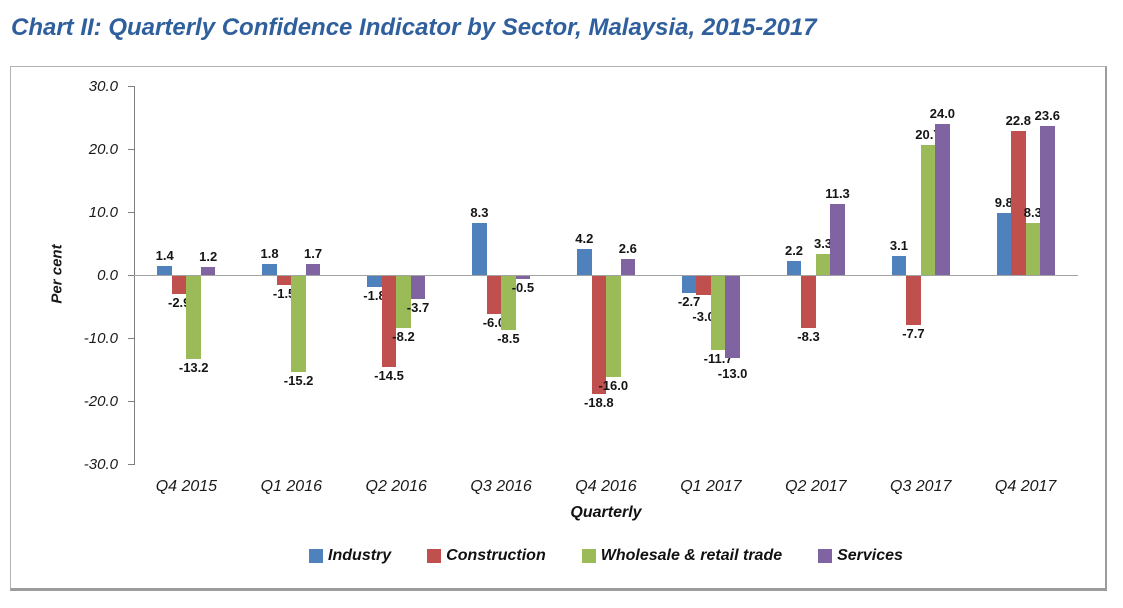 This screenshot has height=608, width=1123. What do you see at coordinates (103, 149) in the screenshot?
I see `y-tick-label: 20.0` at bounding box center [103, 149].